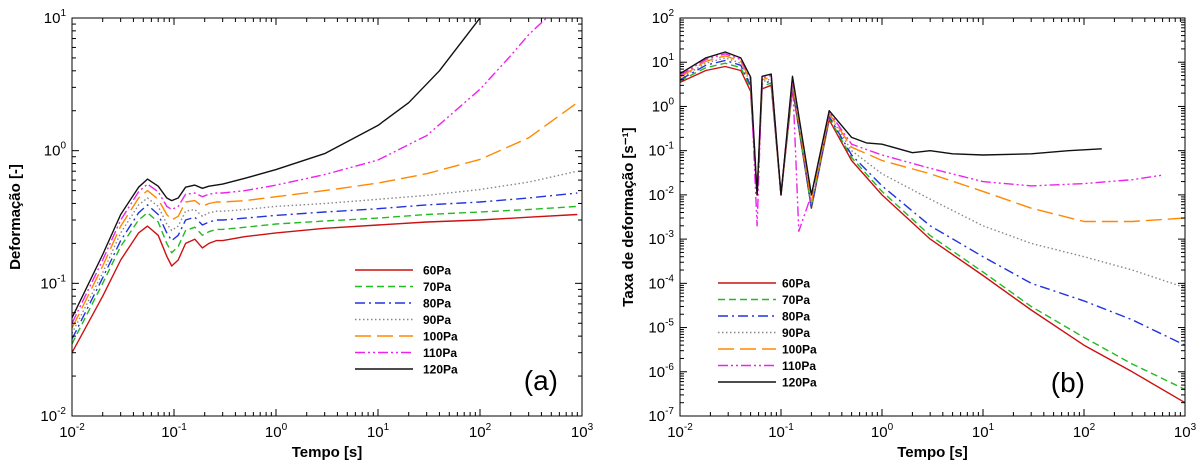 This screenshot has width=1202, height=461. What do you see at coordinates (325, 275) in the screenshot?
I see `series-line-70Pa` at bounding box center [325, 275].